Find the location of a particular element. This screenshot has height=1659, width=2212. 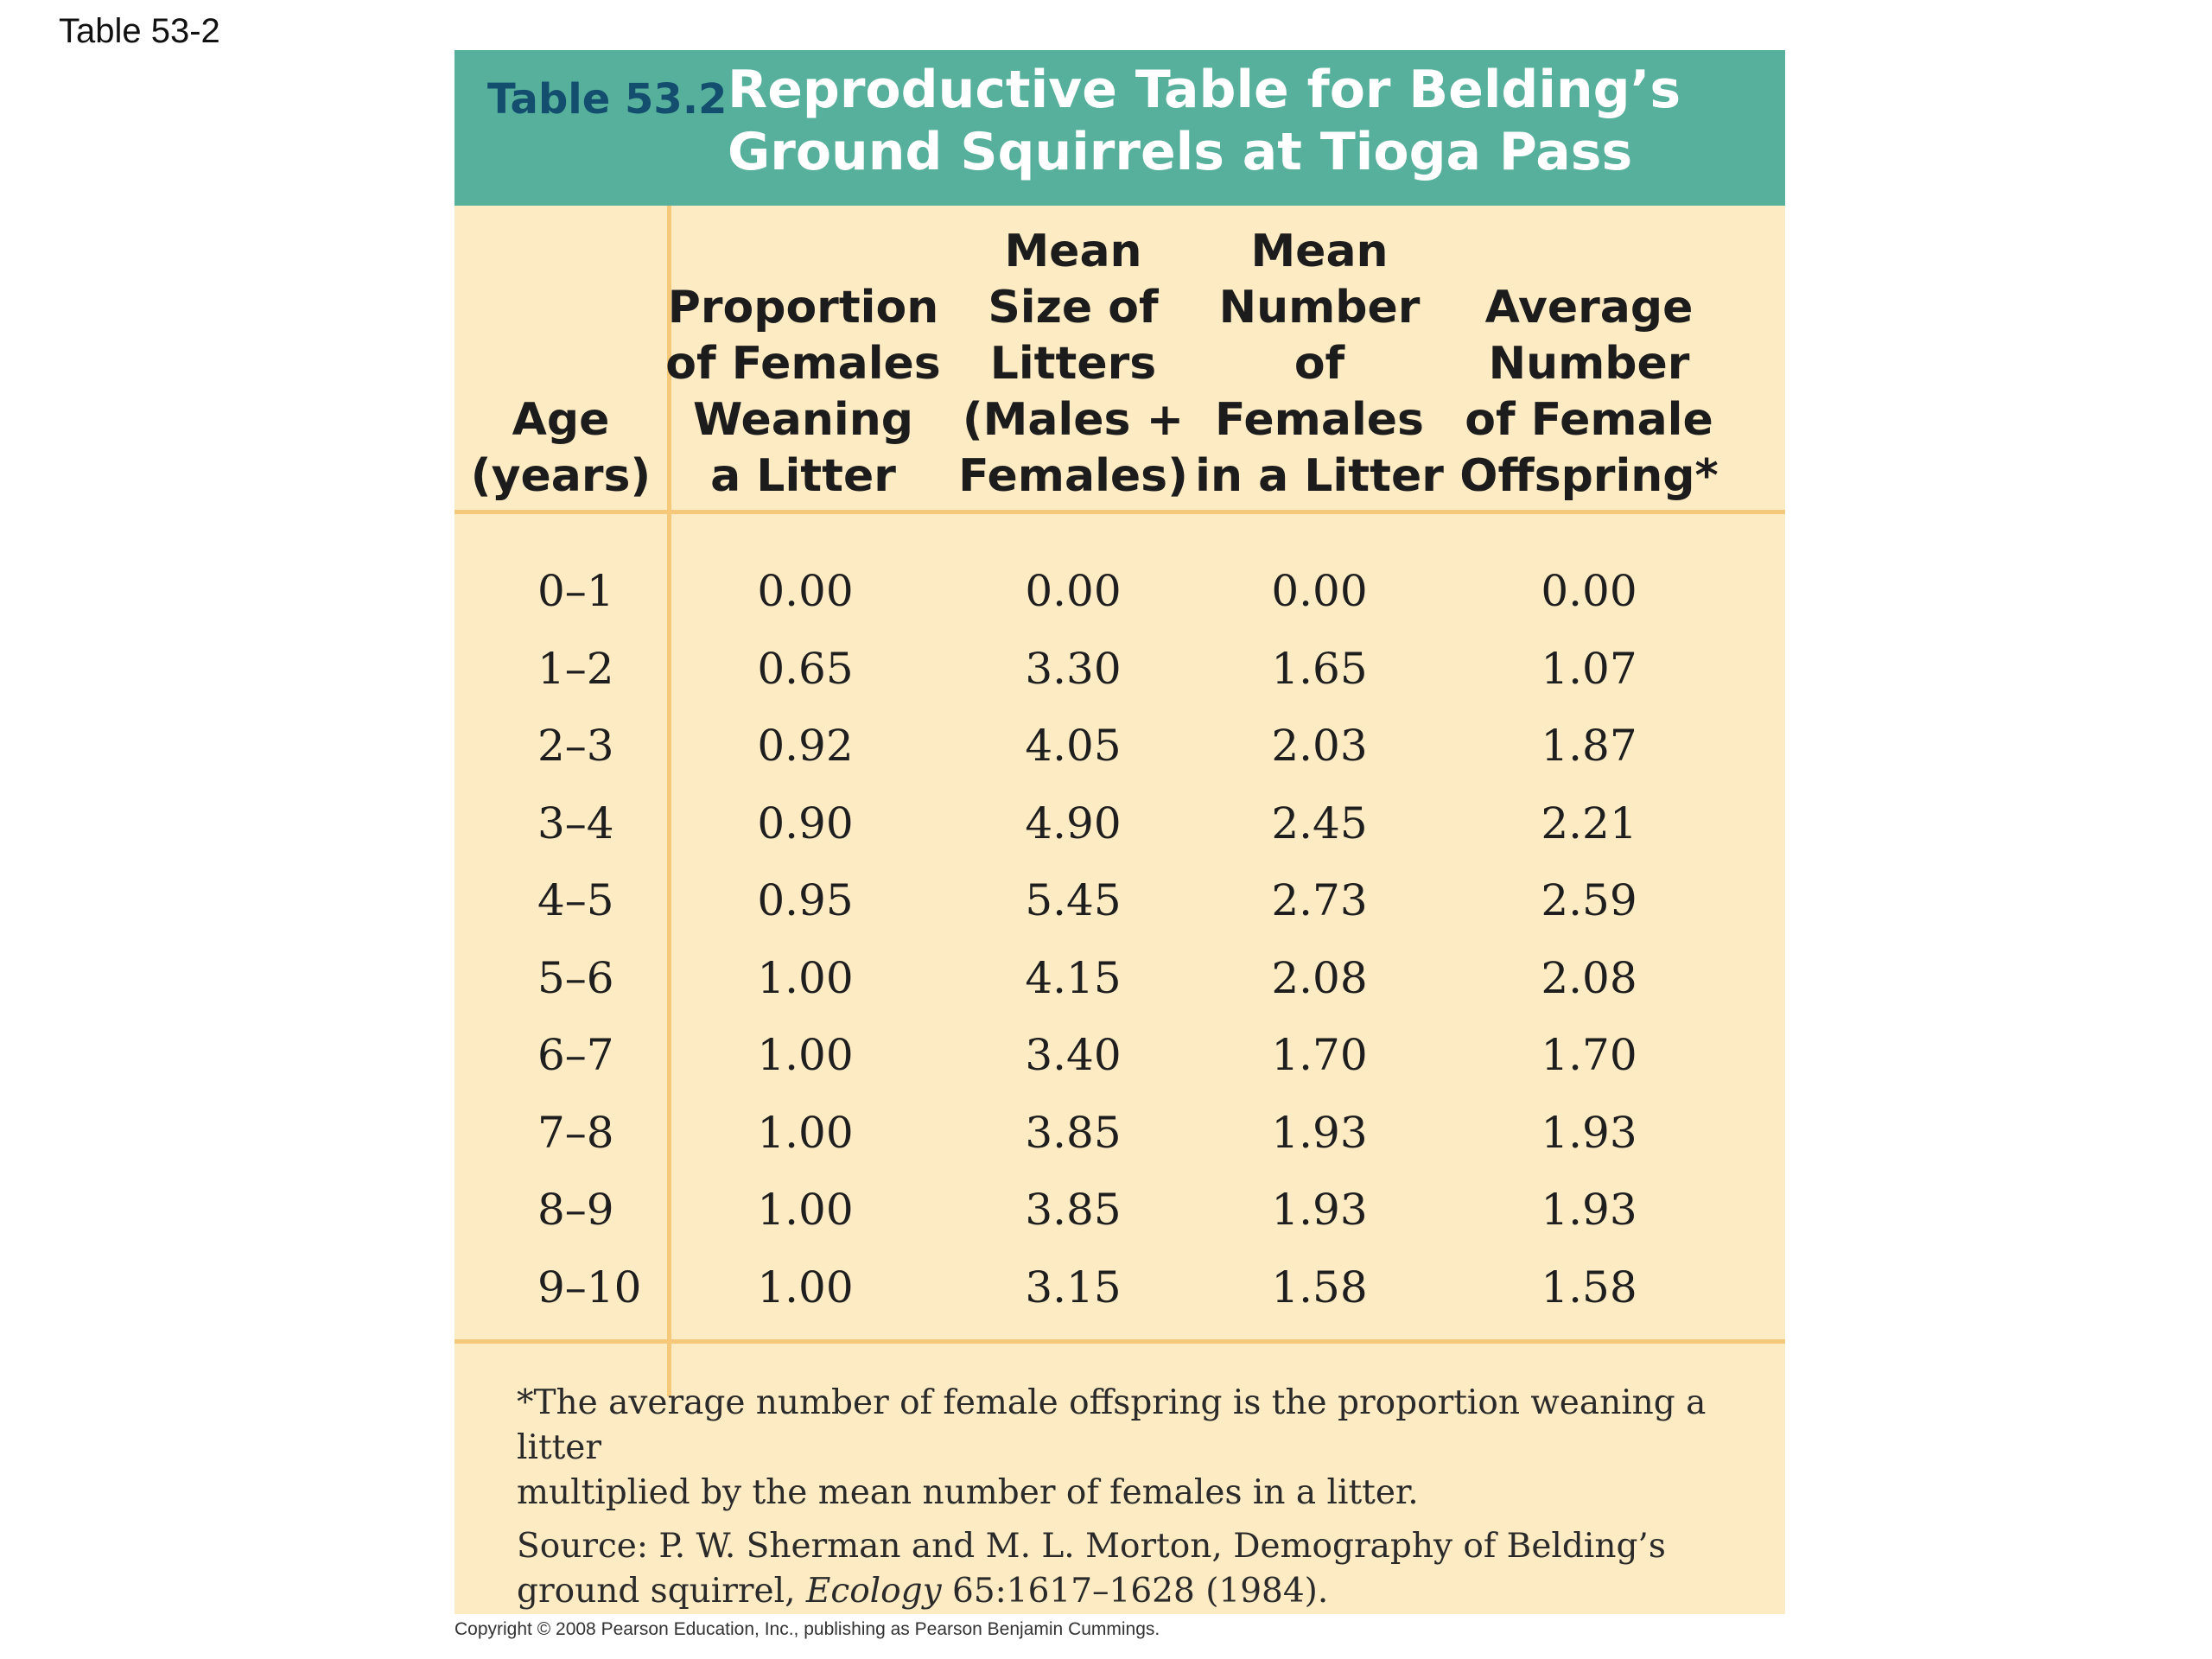

cell-age: 1–2 is located at coordinates (575, 668).